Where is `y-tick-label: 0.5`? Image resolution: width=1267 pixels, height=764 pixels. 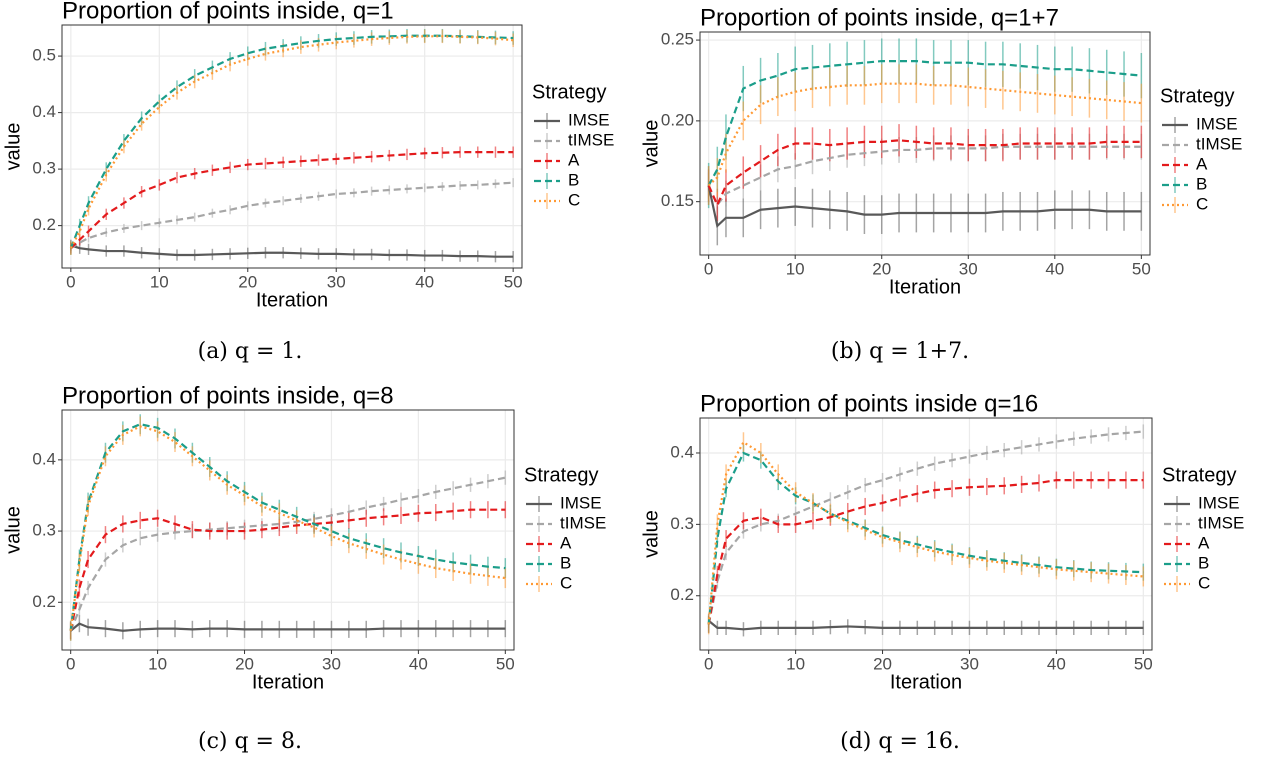
y-tick-label: 0.5 is located at coordinates (44, 55).